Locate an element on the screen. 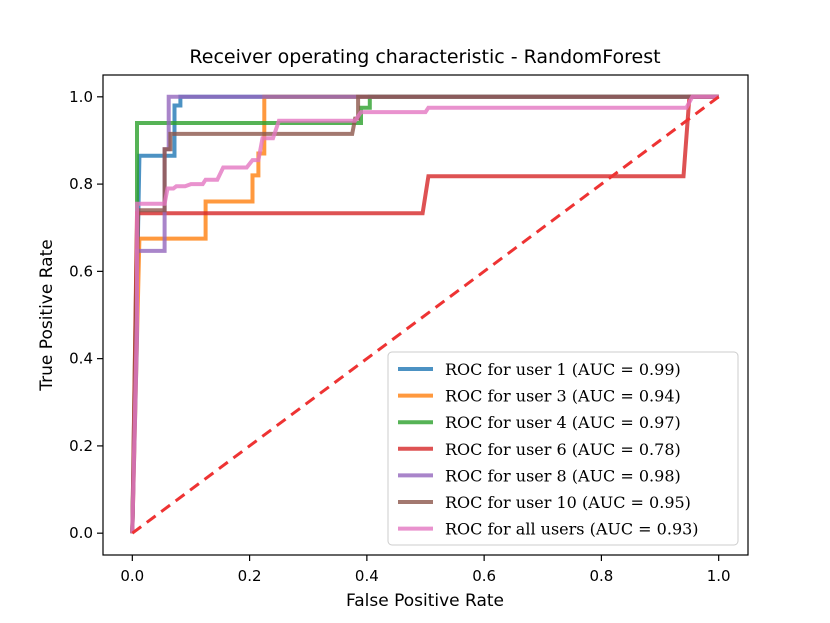 The height and width of the screenshot is (623, 830). x-tick-label: 0.4 is located at coordinates (367, 576).